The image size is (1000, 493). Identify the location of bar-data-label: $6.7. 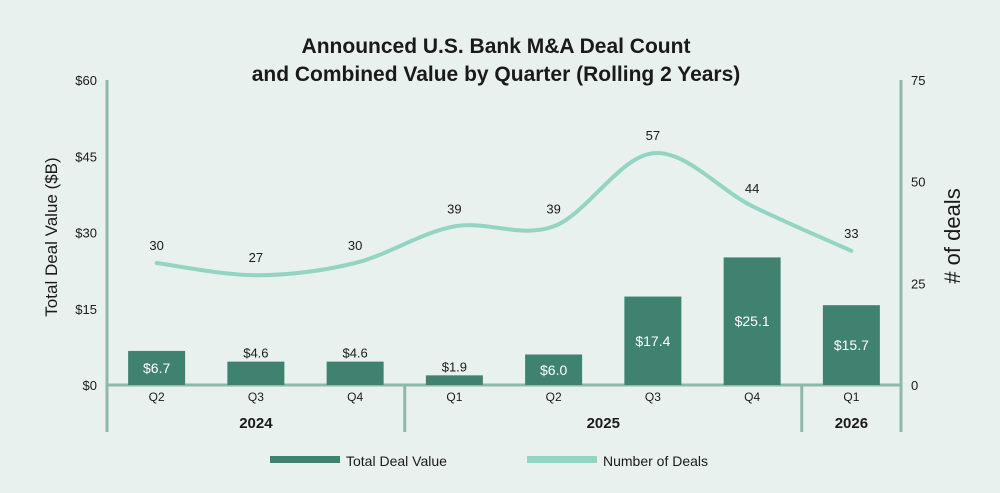
(156, 368).